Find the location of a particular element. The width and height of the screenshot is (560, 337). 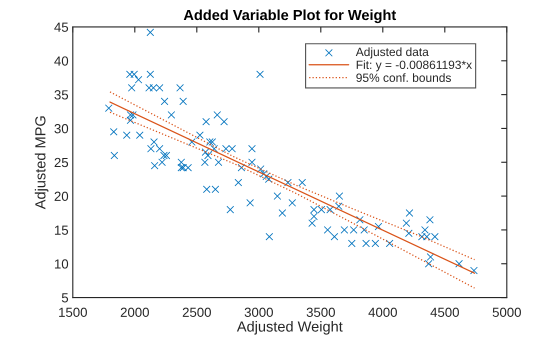

x-axis-title: Adjusted Weight is located at coordinates (289, 327).